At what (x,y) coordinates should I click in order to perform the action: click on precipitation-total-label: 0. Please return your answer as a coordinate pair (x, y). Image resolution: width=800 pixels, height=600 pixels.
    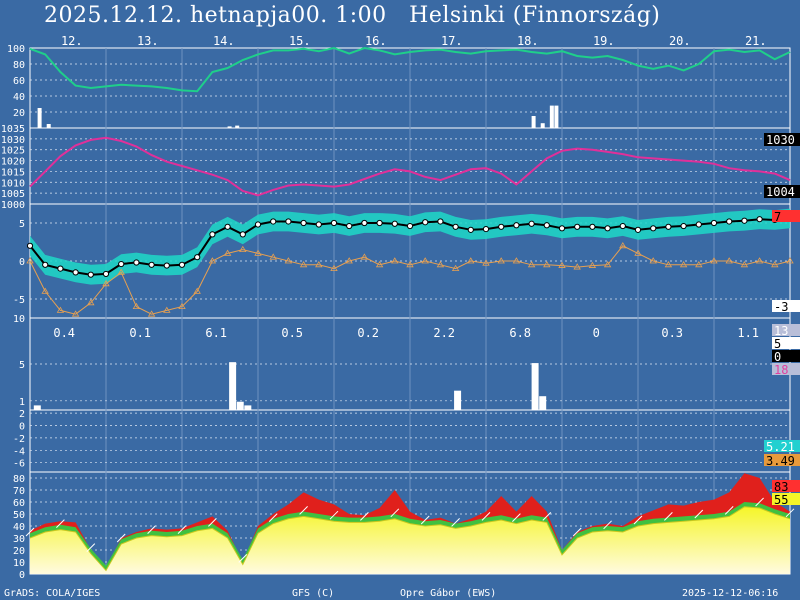
    Looking at the image, I should click on (596, 333).